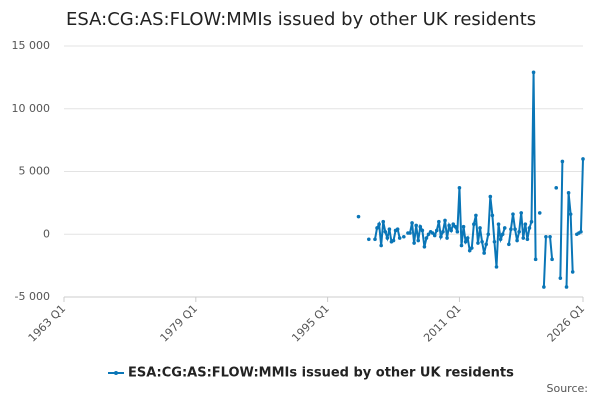 This screenshot has width=600, height=400. What do you see at coordinates (568, 388) in the screenshot?
I see `source: Source:` at bounding box center [568, 388].